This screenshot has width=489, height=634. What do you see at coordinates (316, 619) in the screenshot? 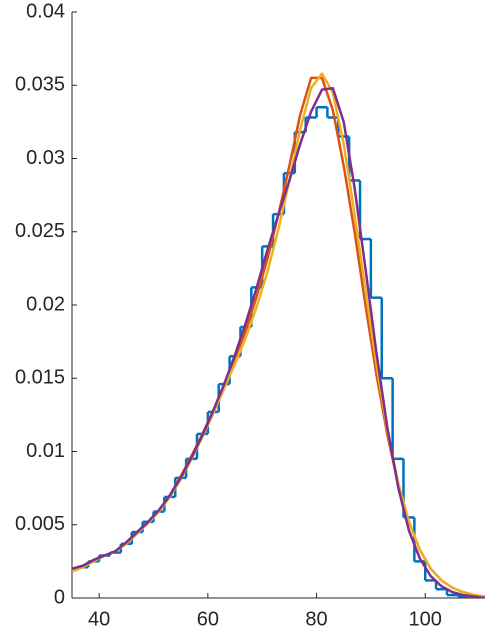
I see `x-tick-label: 80` at bounding box center [316, 619].